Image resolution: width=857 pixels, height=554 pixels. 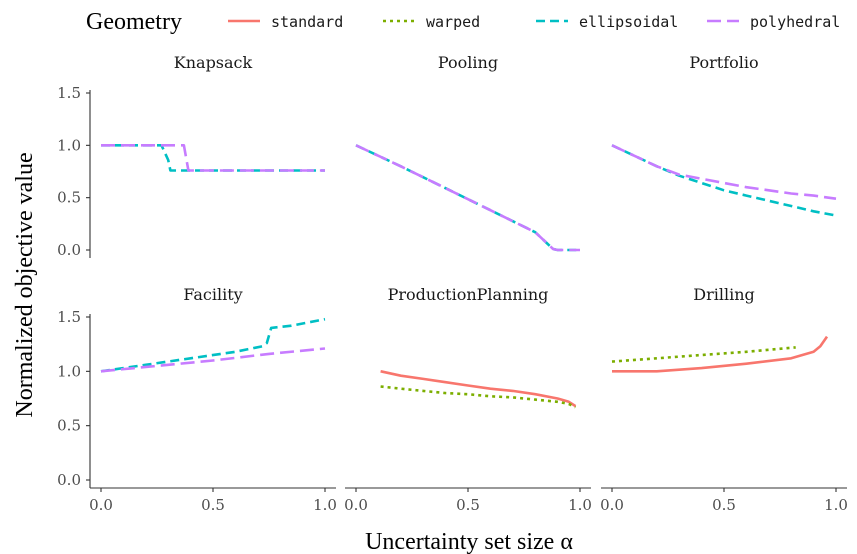 What do you see at coordinates (468, 294) in the screenshot?
I see `panel-title: ProductionPlanning` at bounding box center [468, 294].